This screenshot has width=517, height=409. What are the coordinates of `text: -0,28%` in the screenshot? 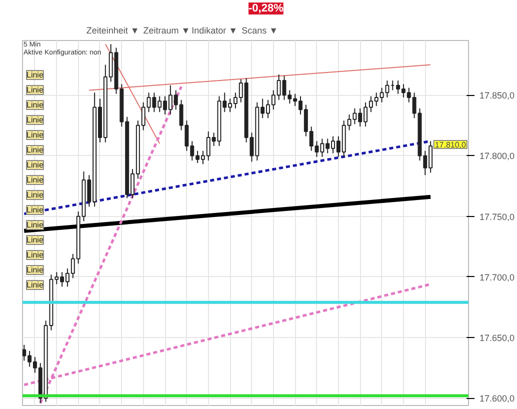 It's located at (266, 8).